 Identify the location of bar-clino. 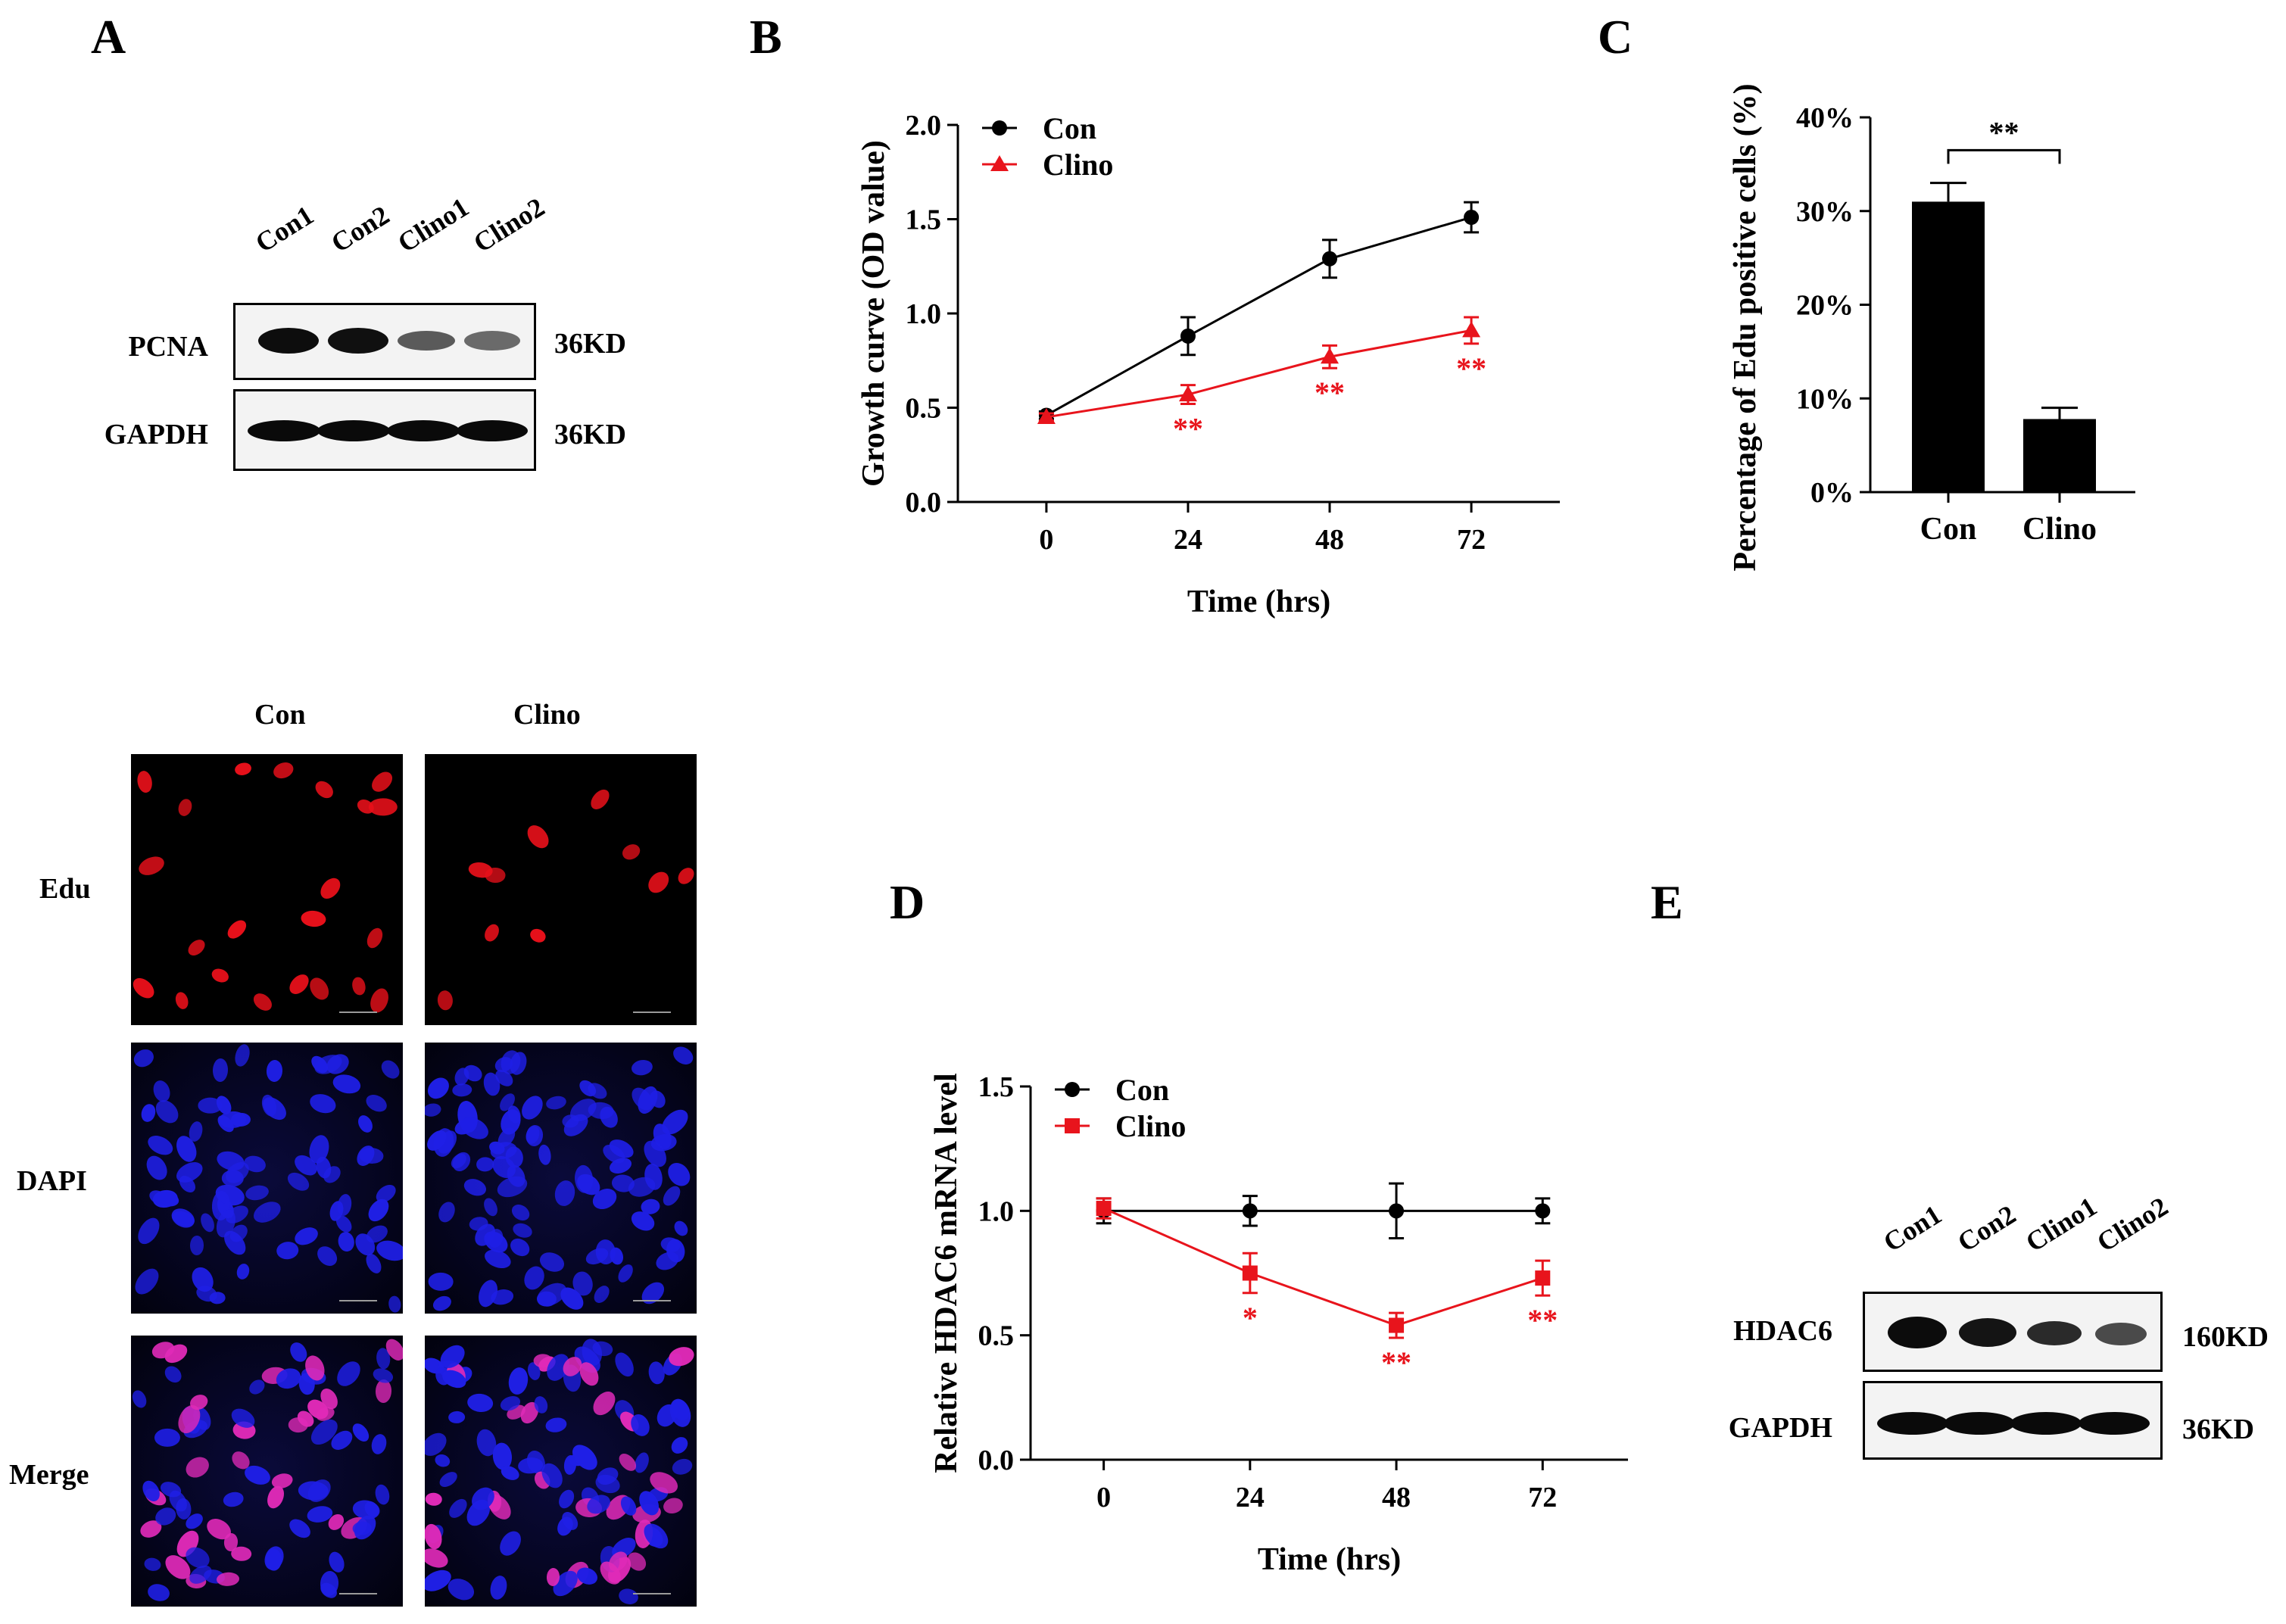
(2059, 455).